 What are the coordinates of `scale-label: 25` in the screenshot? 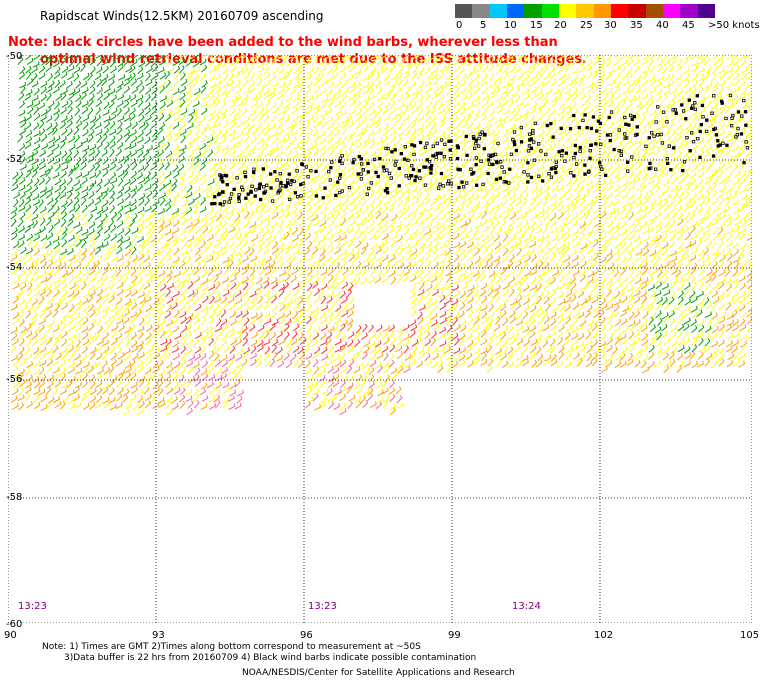 It's located at (586, 25).